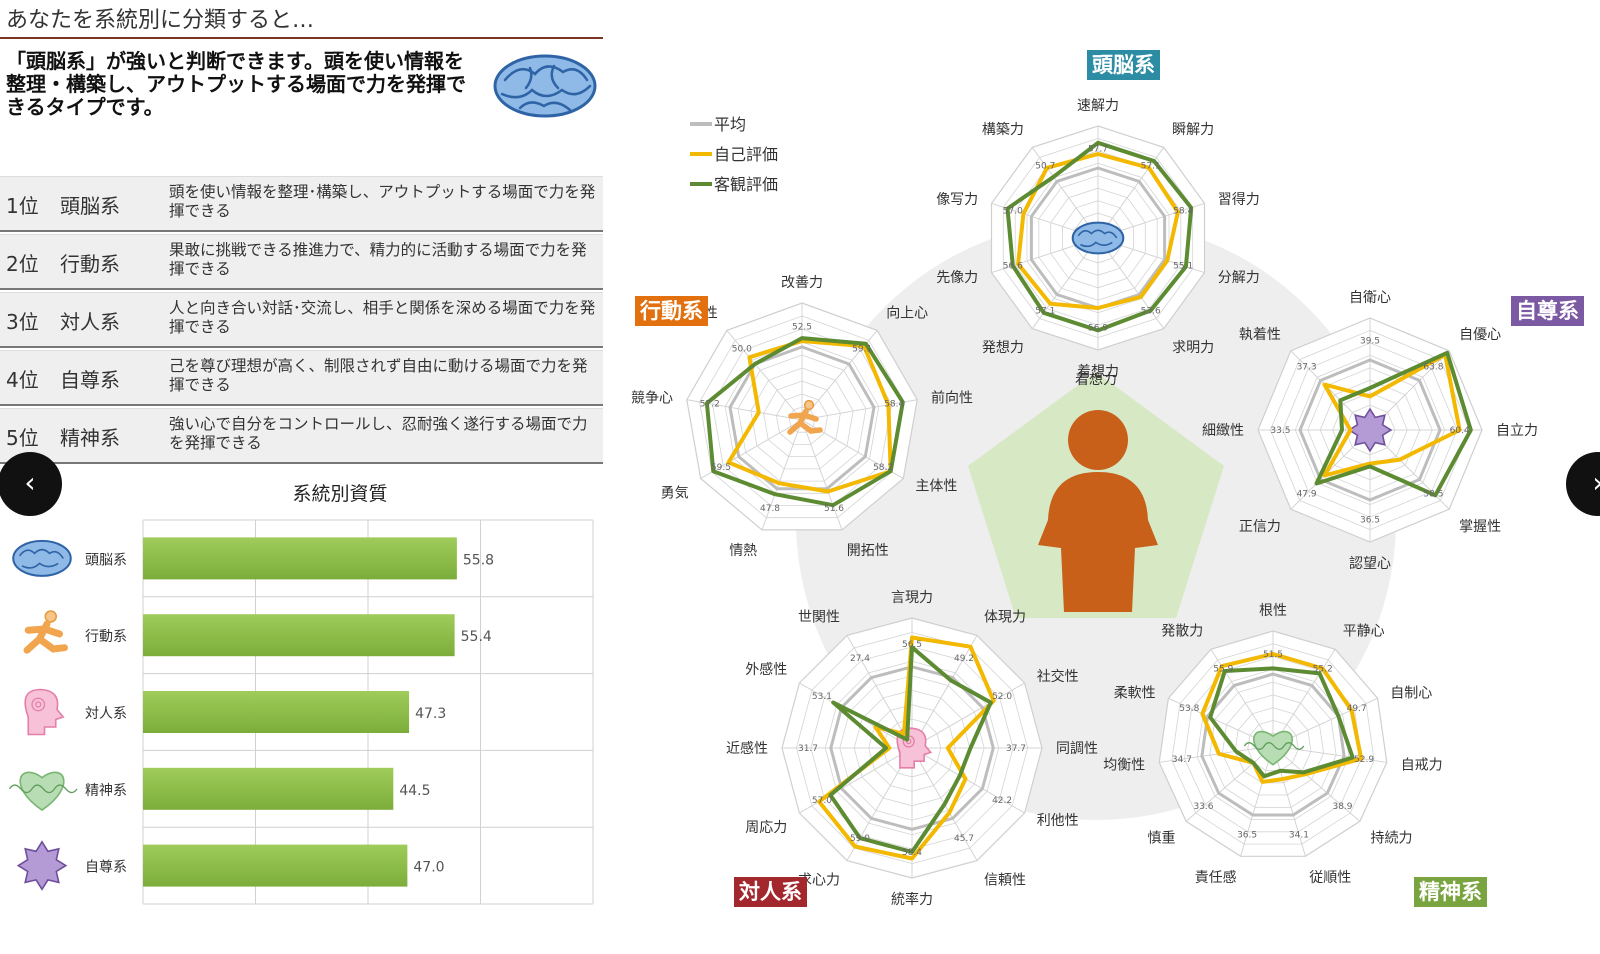 The image size is (1600, 954). What do you see at coordinates (106, 714) in the screenshot?
I see `bar-category-label: 対人系` at bounding box center [106, 714].